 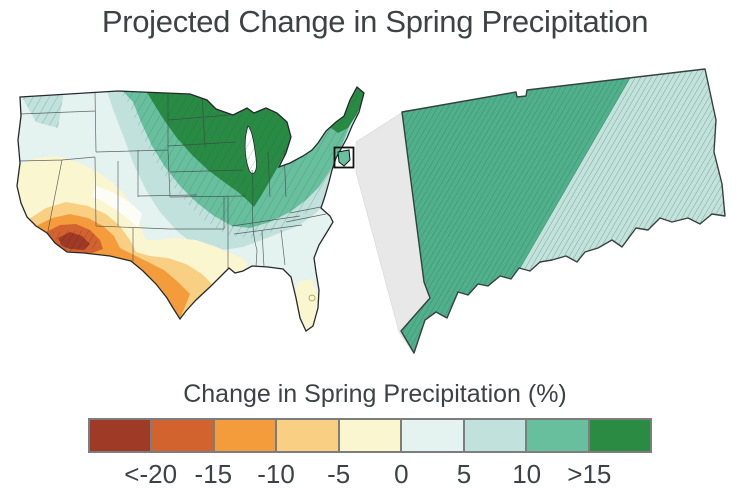 I want to click on region-zero-band, so click(x=117, y=207).